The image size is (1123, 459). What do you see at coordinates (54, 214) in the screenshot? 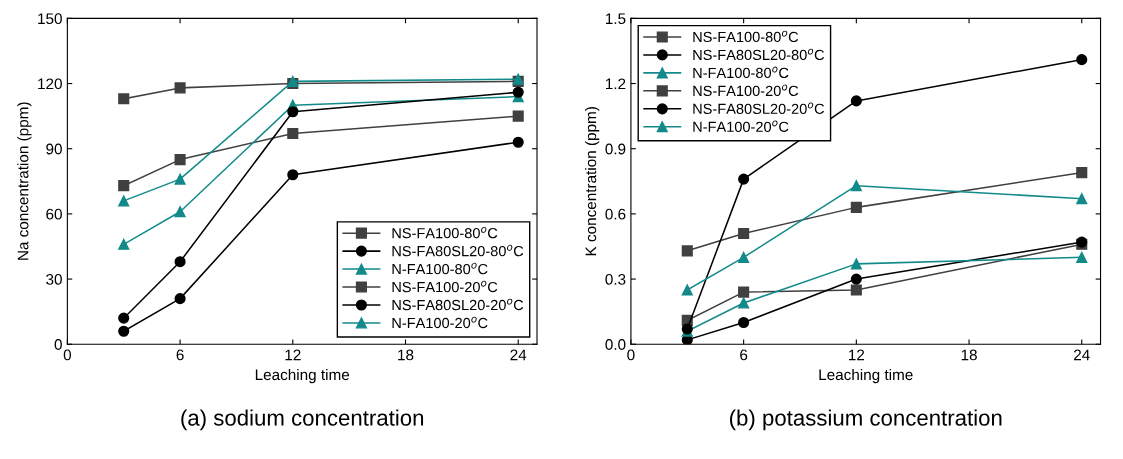
I see `y-tick-label: 60` at bounding box center [54, 214].